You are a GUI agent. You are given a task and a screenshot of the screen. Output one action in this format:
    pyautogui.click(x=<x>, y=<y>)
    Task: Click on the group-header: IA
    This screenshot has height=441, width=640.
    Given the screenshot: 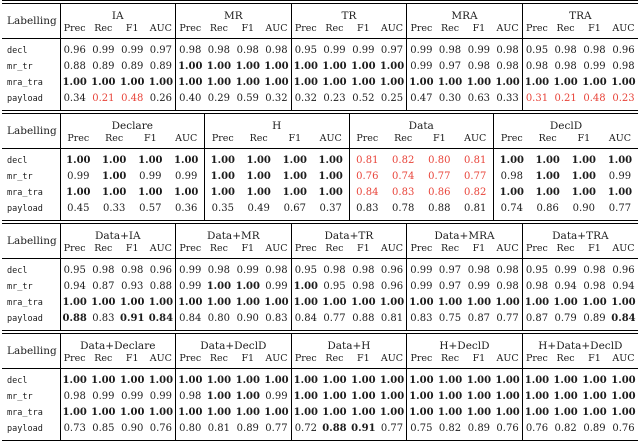 What is the action you would take?
    pyautogui.click(x=117, y=12)
    